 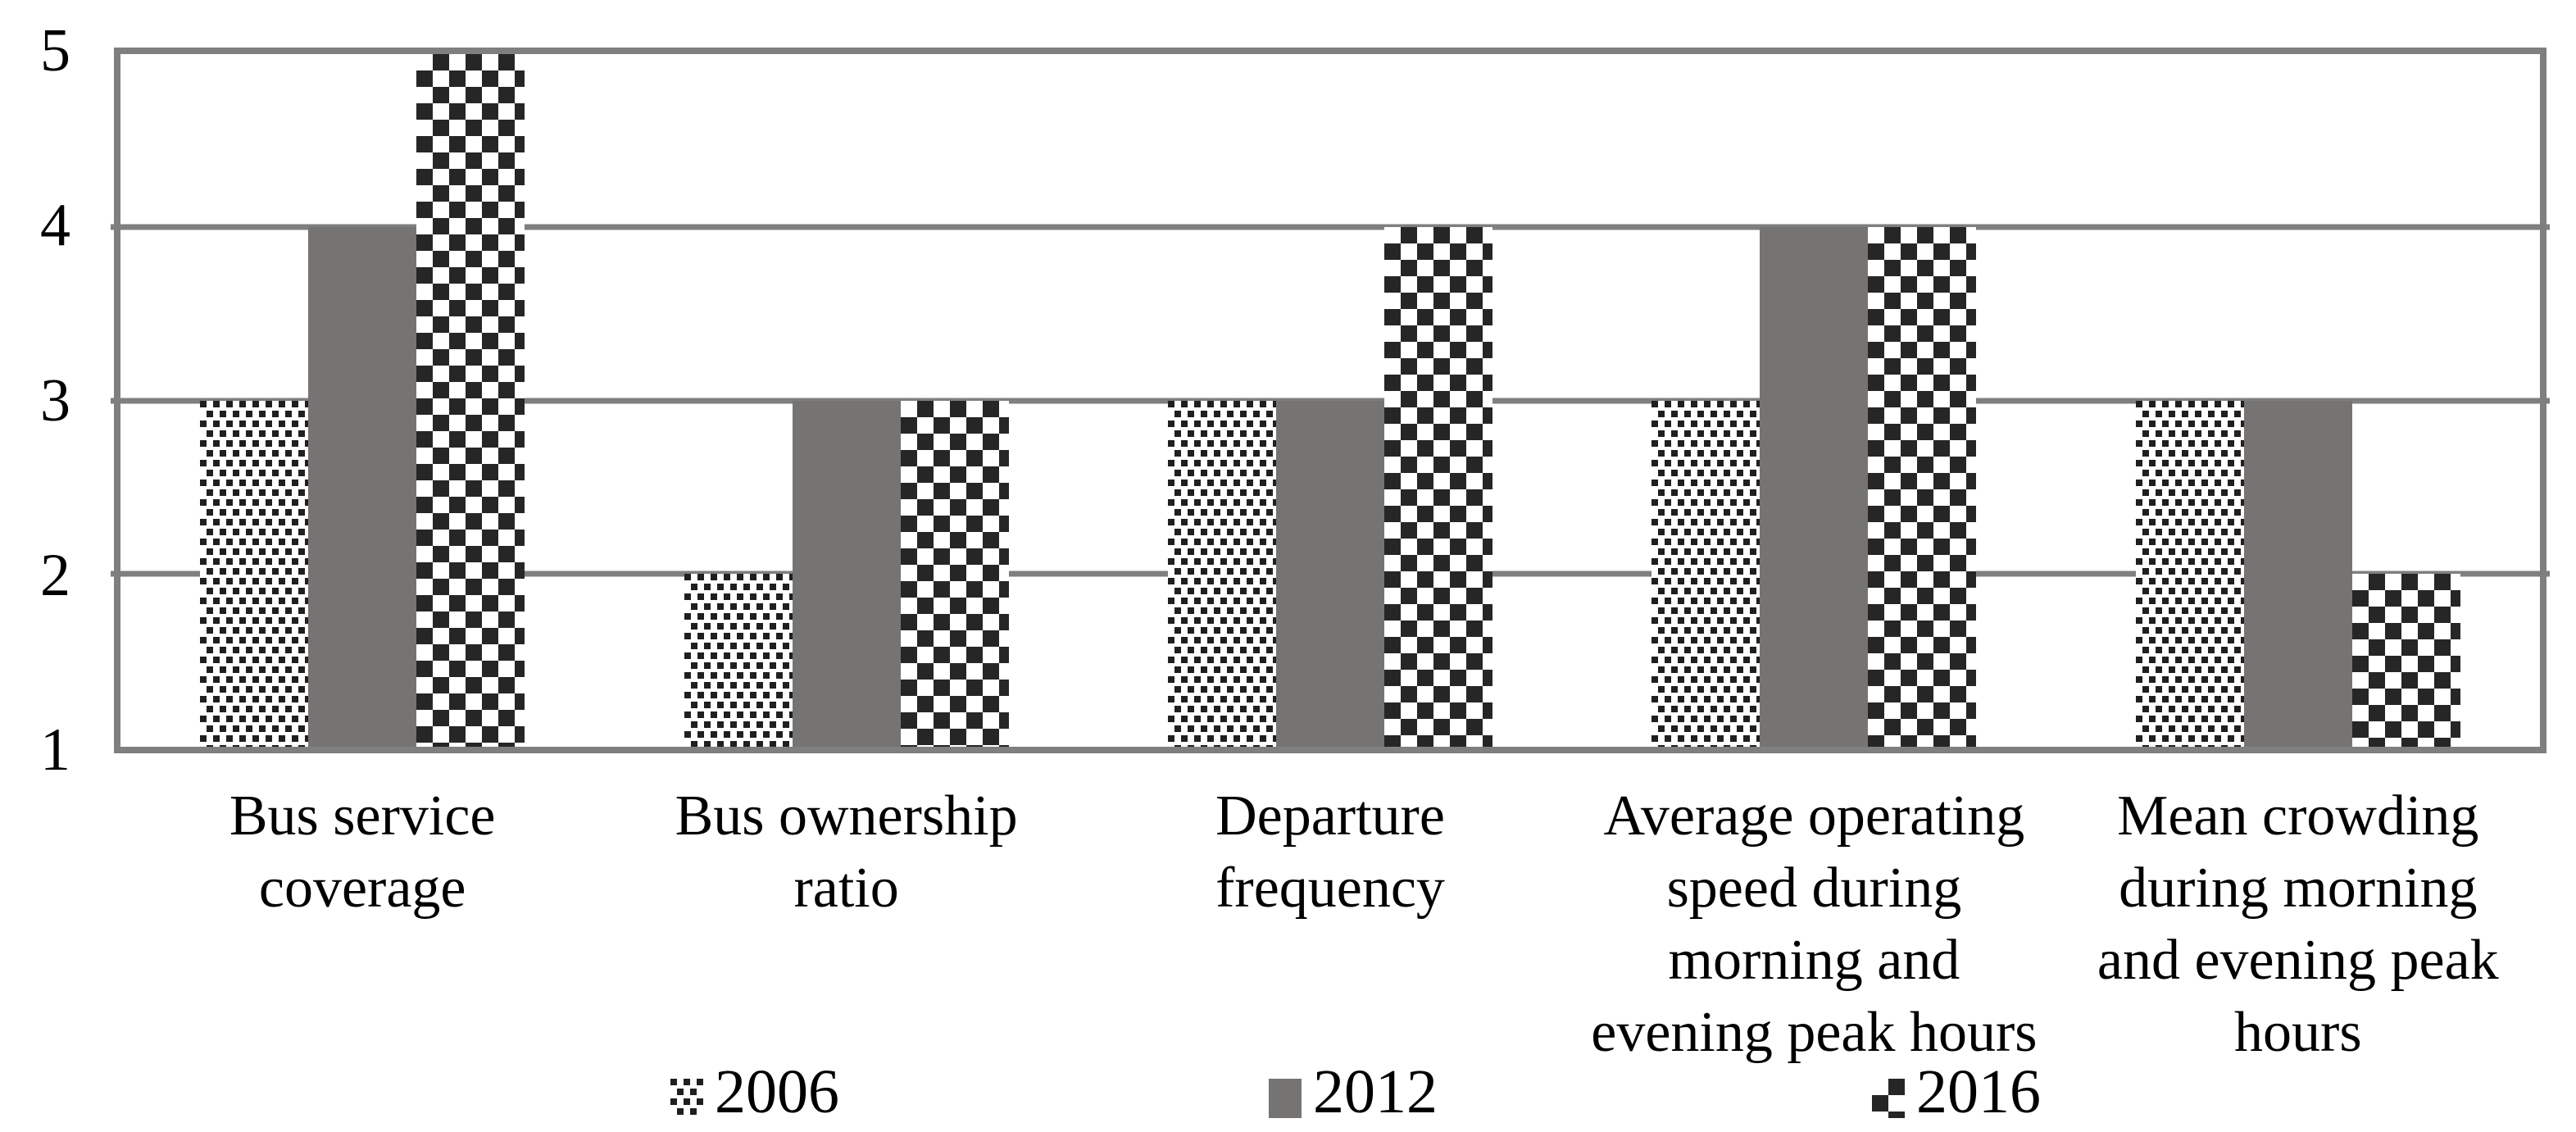 What do you see at coordinates (55, 750) in the screenshot?
I see `y-tick-label-1: 1` at bounding box center [55, 750].